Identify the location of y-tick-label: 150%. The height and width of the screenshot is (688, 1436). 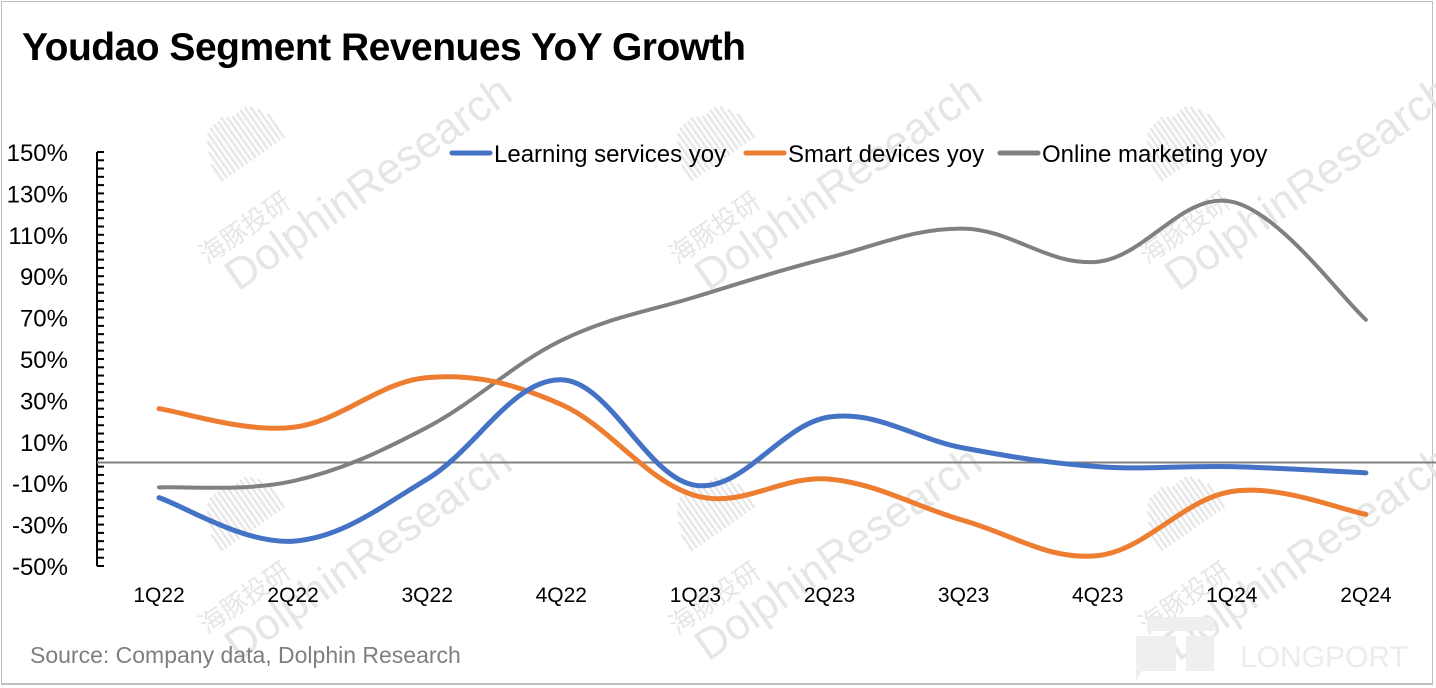
(37, 153).